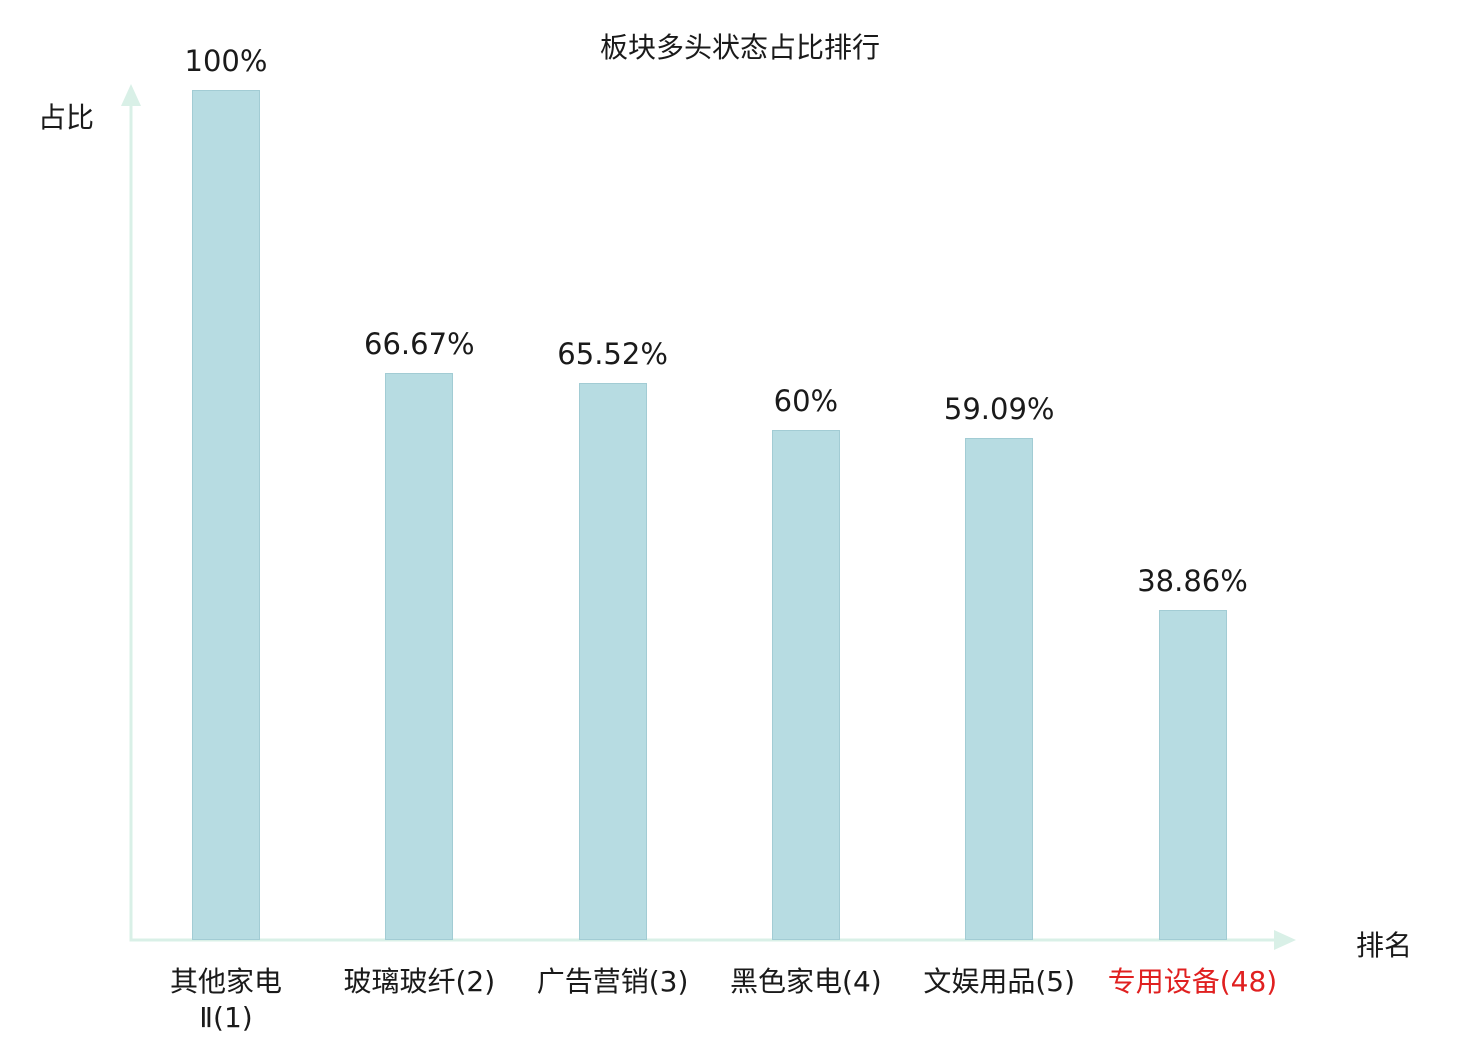 This screenshot has width=1480, height=1040. What do you see at coordinates (999, 981) in the screenshot?
I see `bar-category-label: 文娱用品(5)` at bounding box center [999, 981].